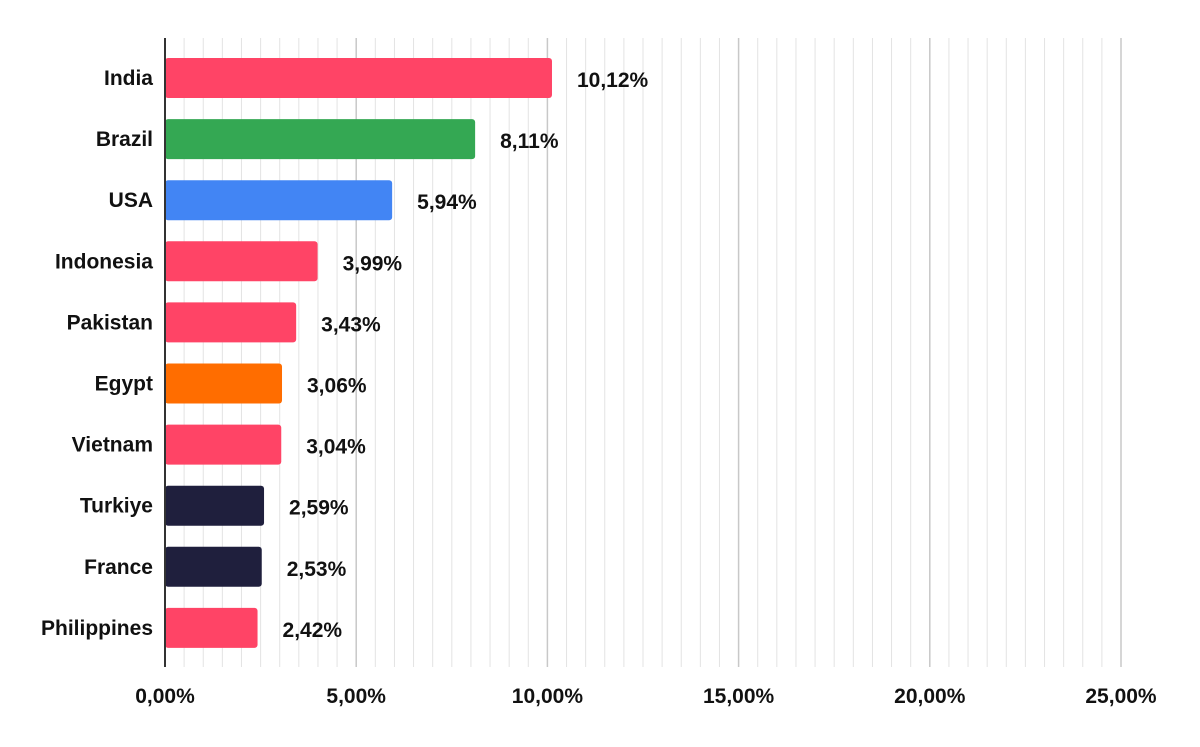 This screenshot has height=747, width=1200. I want to click on category-label: Pakistan, so click(110, 322).